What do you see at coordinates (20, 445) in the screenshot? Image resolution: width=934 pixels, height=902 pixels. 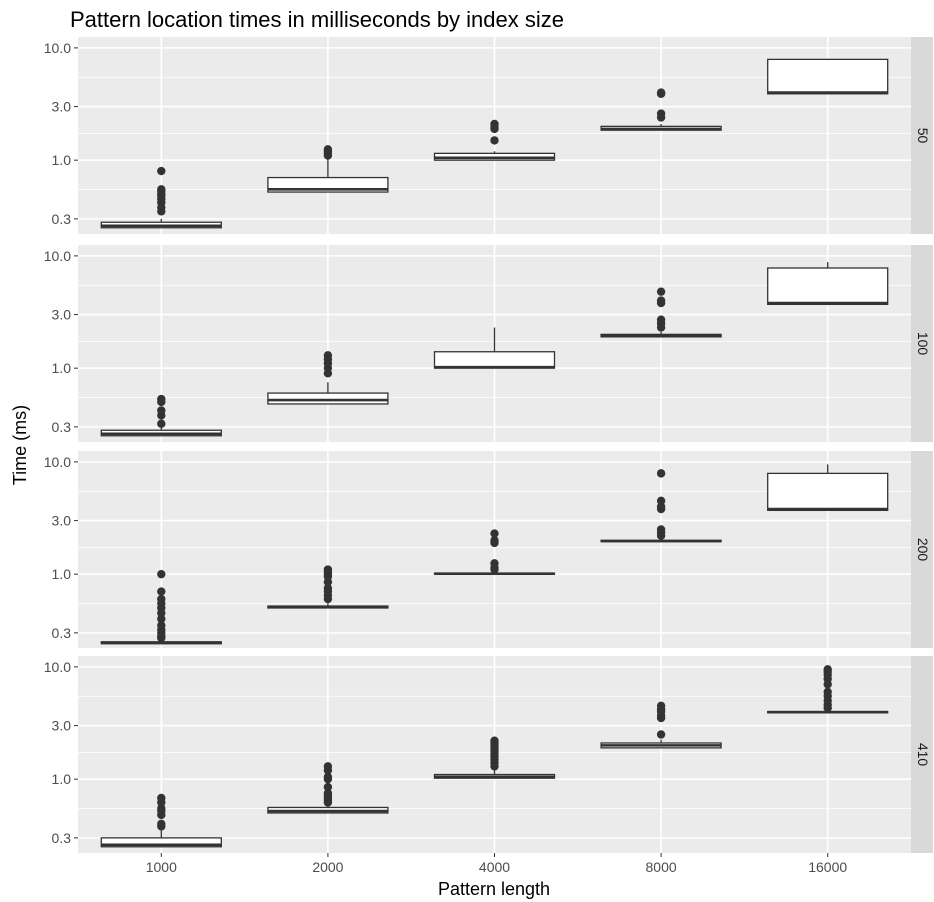 I see `y-axis-title: Time (ms)` at bounding box center [20, 445].